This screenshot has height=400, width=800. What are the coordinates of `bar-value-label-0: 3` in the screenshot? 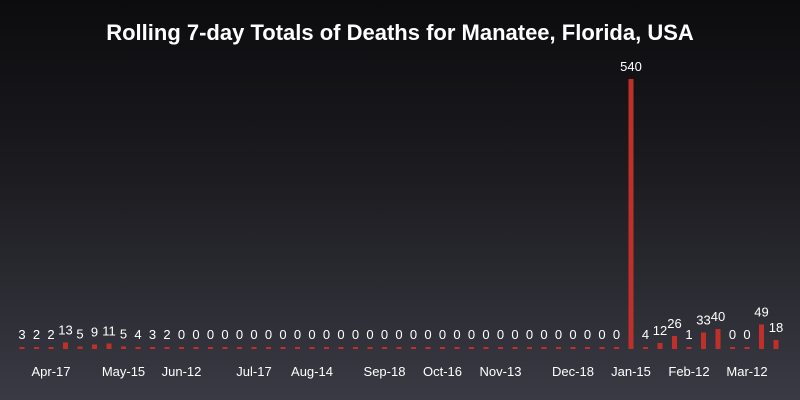 It's located at (21, 334).